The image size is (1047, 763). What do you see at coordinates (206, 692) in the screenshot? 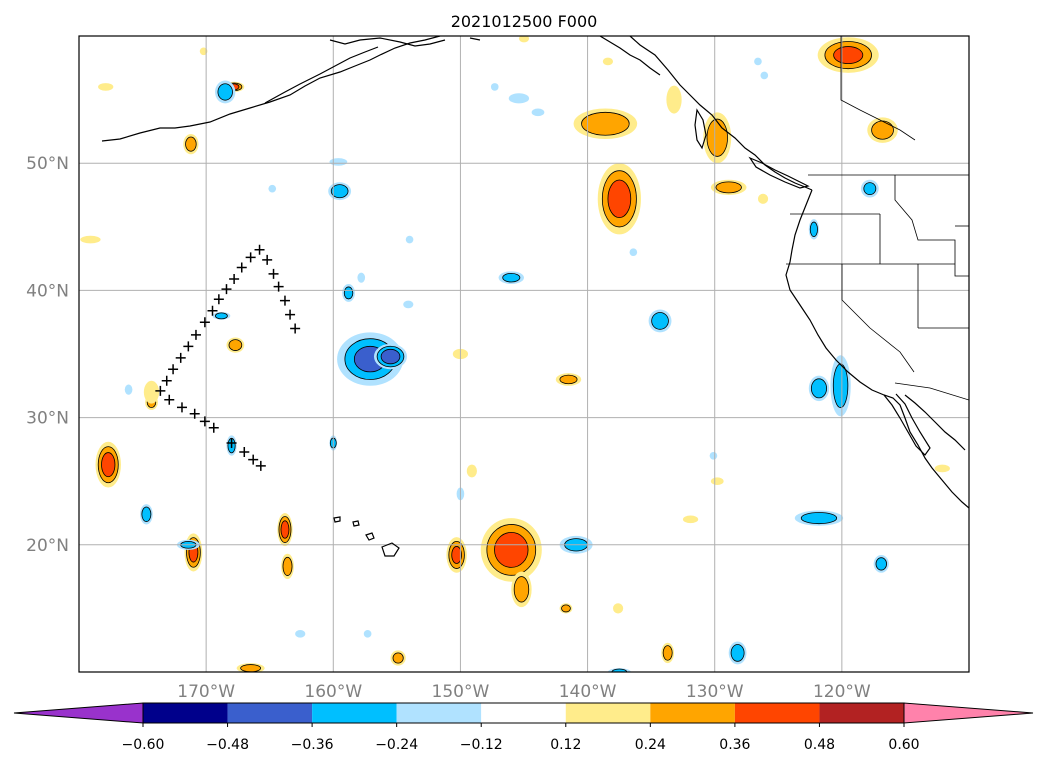
I see `longitude-tick-label: 170°W` at bounding box center [206, 692].